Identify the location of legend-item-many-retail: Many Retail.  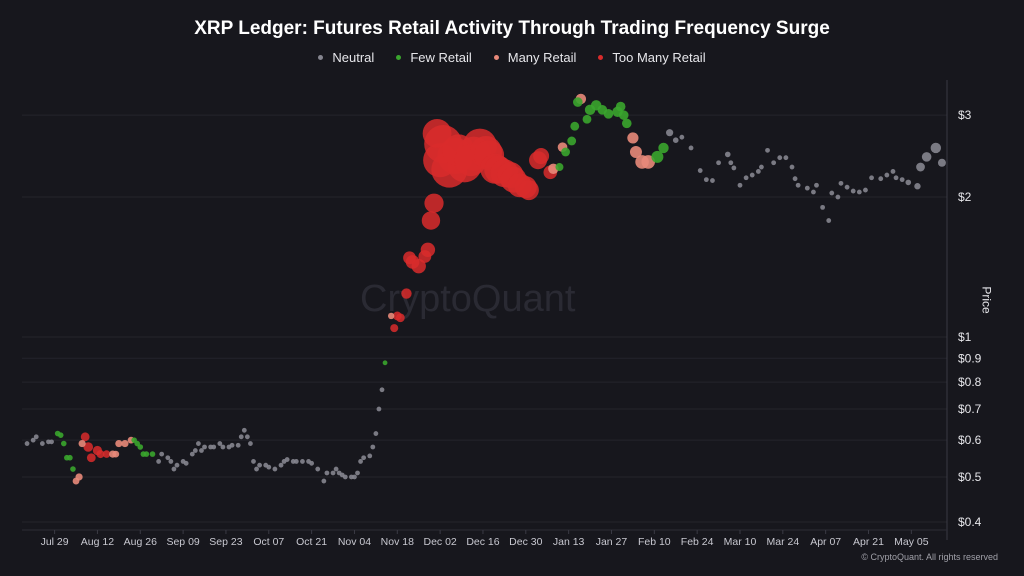
(534, 57).